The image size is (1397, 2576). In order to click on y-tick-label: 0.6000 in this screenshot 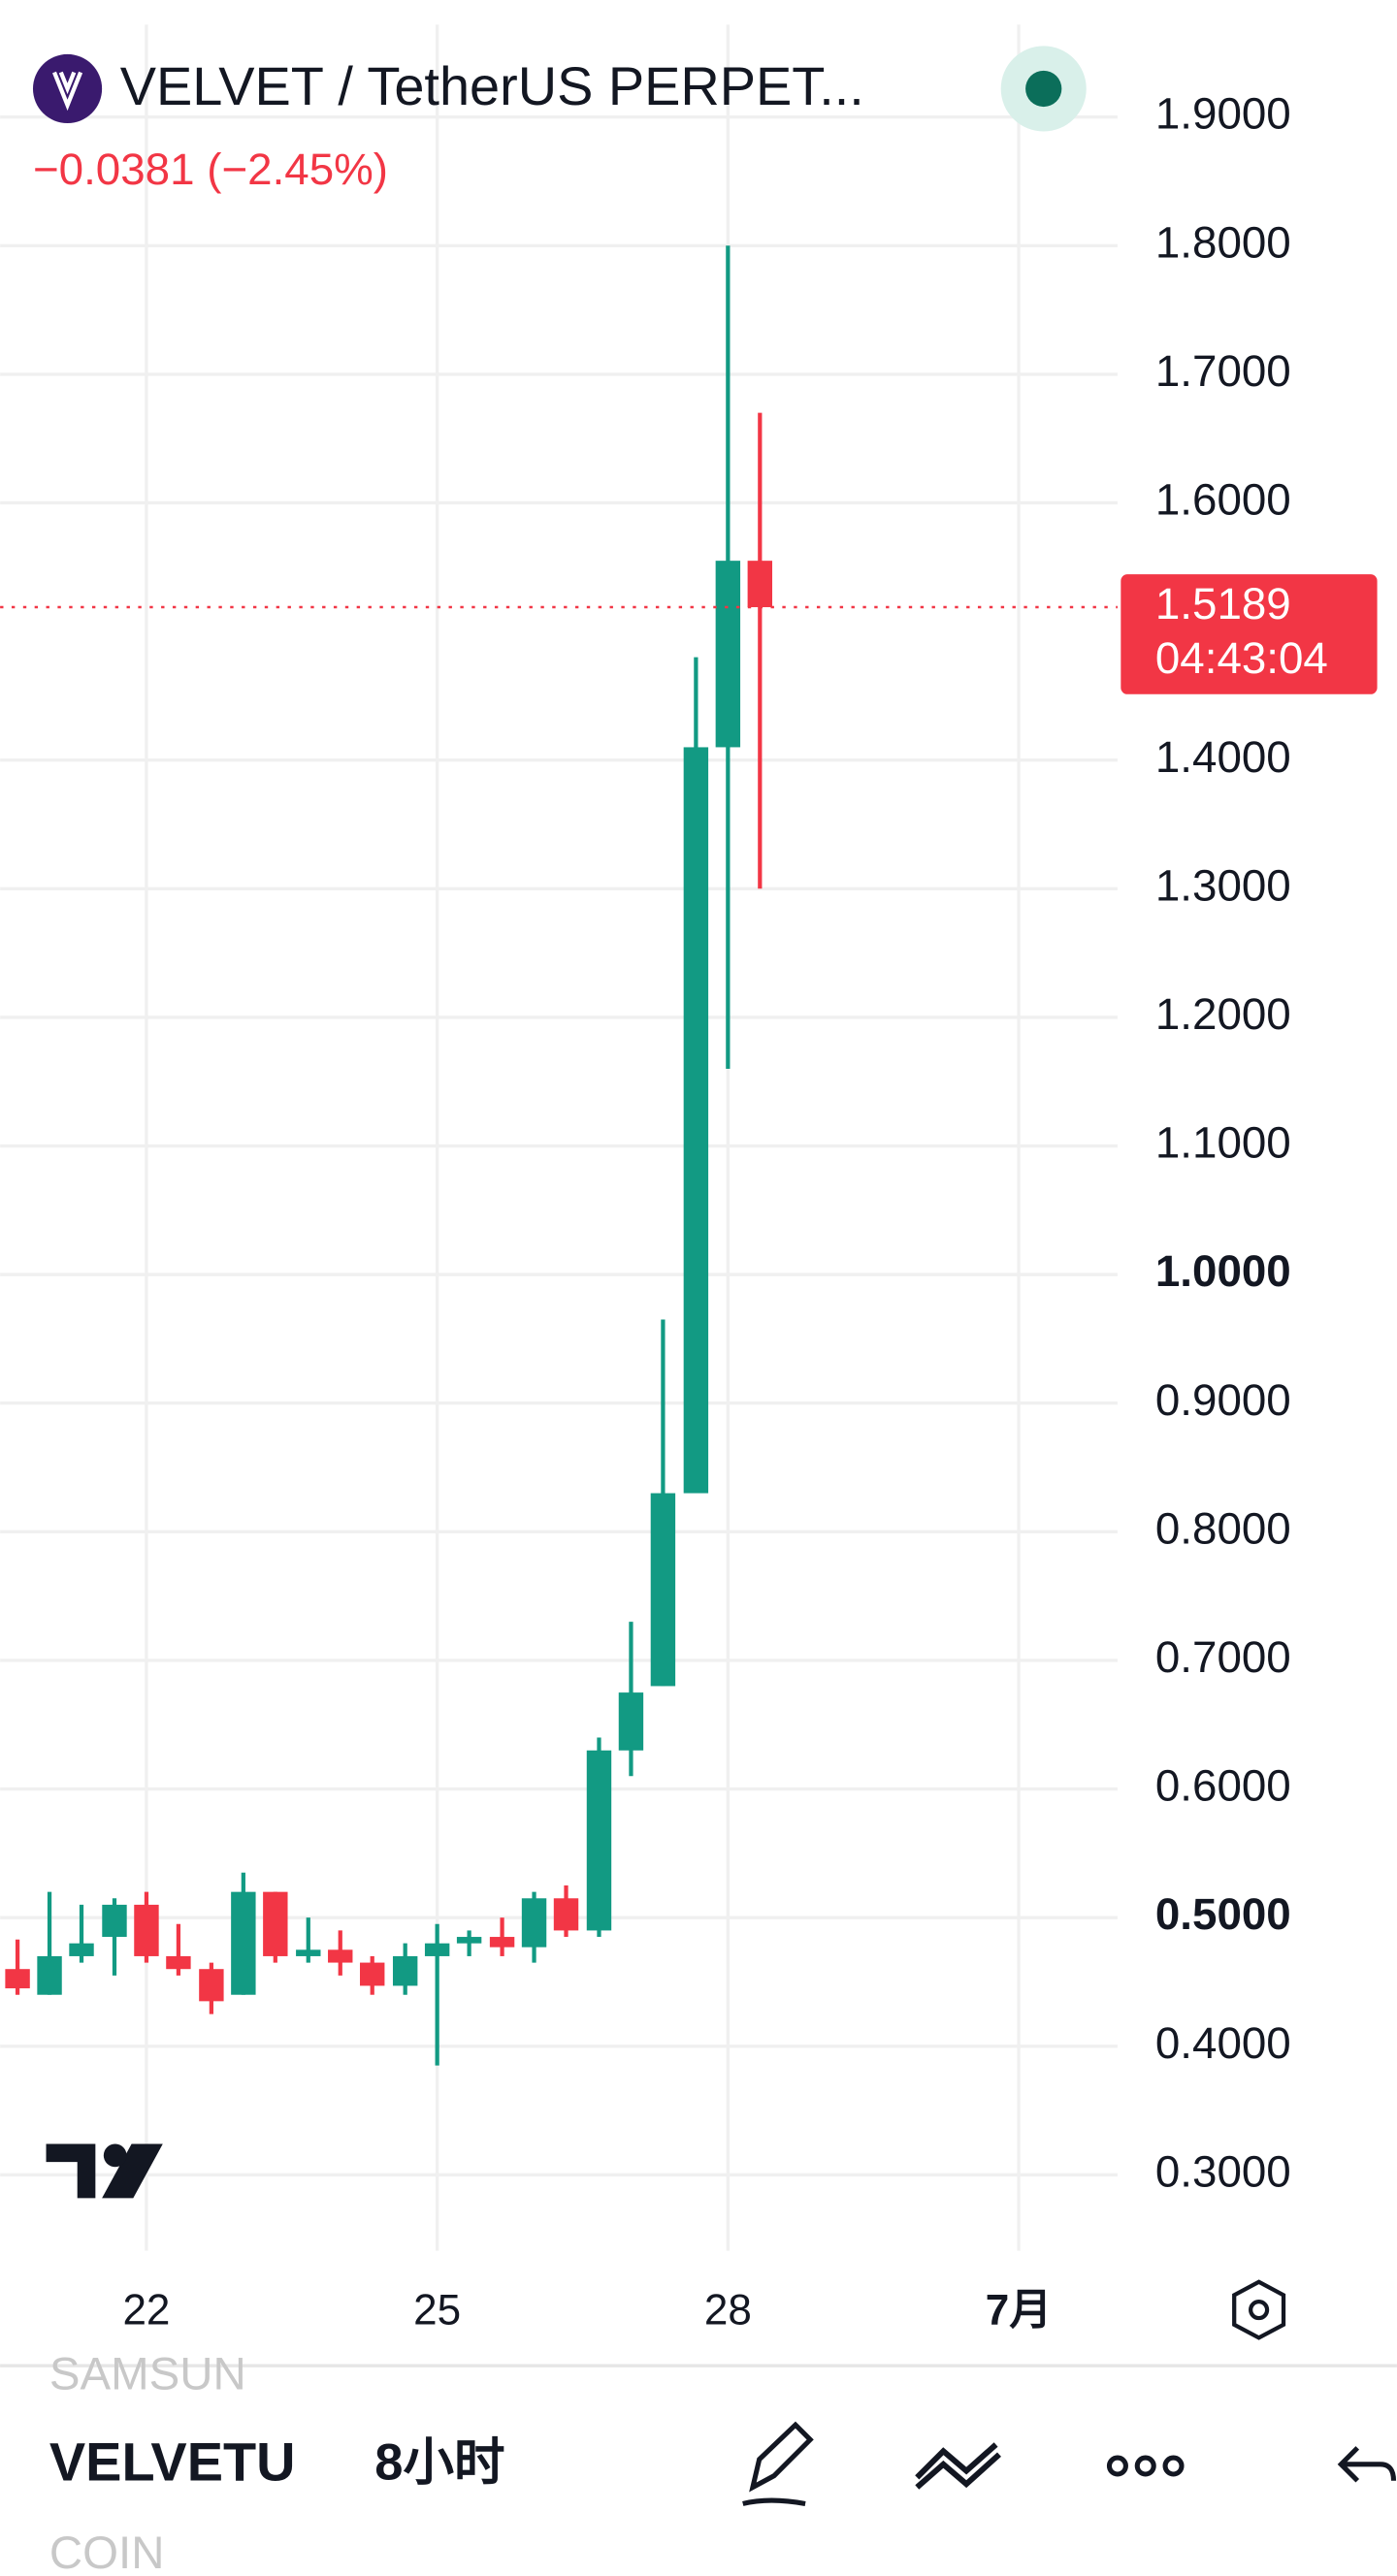, I will do `click(1223, 1786)`.